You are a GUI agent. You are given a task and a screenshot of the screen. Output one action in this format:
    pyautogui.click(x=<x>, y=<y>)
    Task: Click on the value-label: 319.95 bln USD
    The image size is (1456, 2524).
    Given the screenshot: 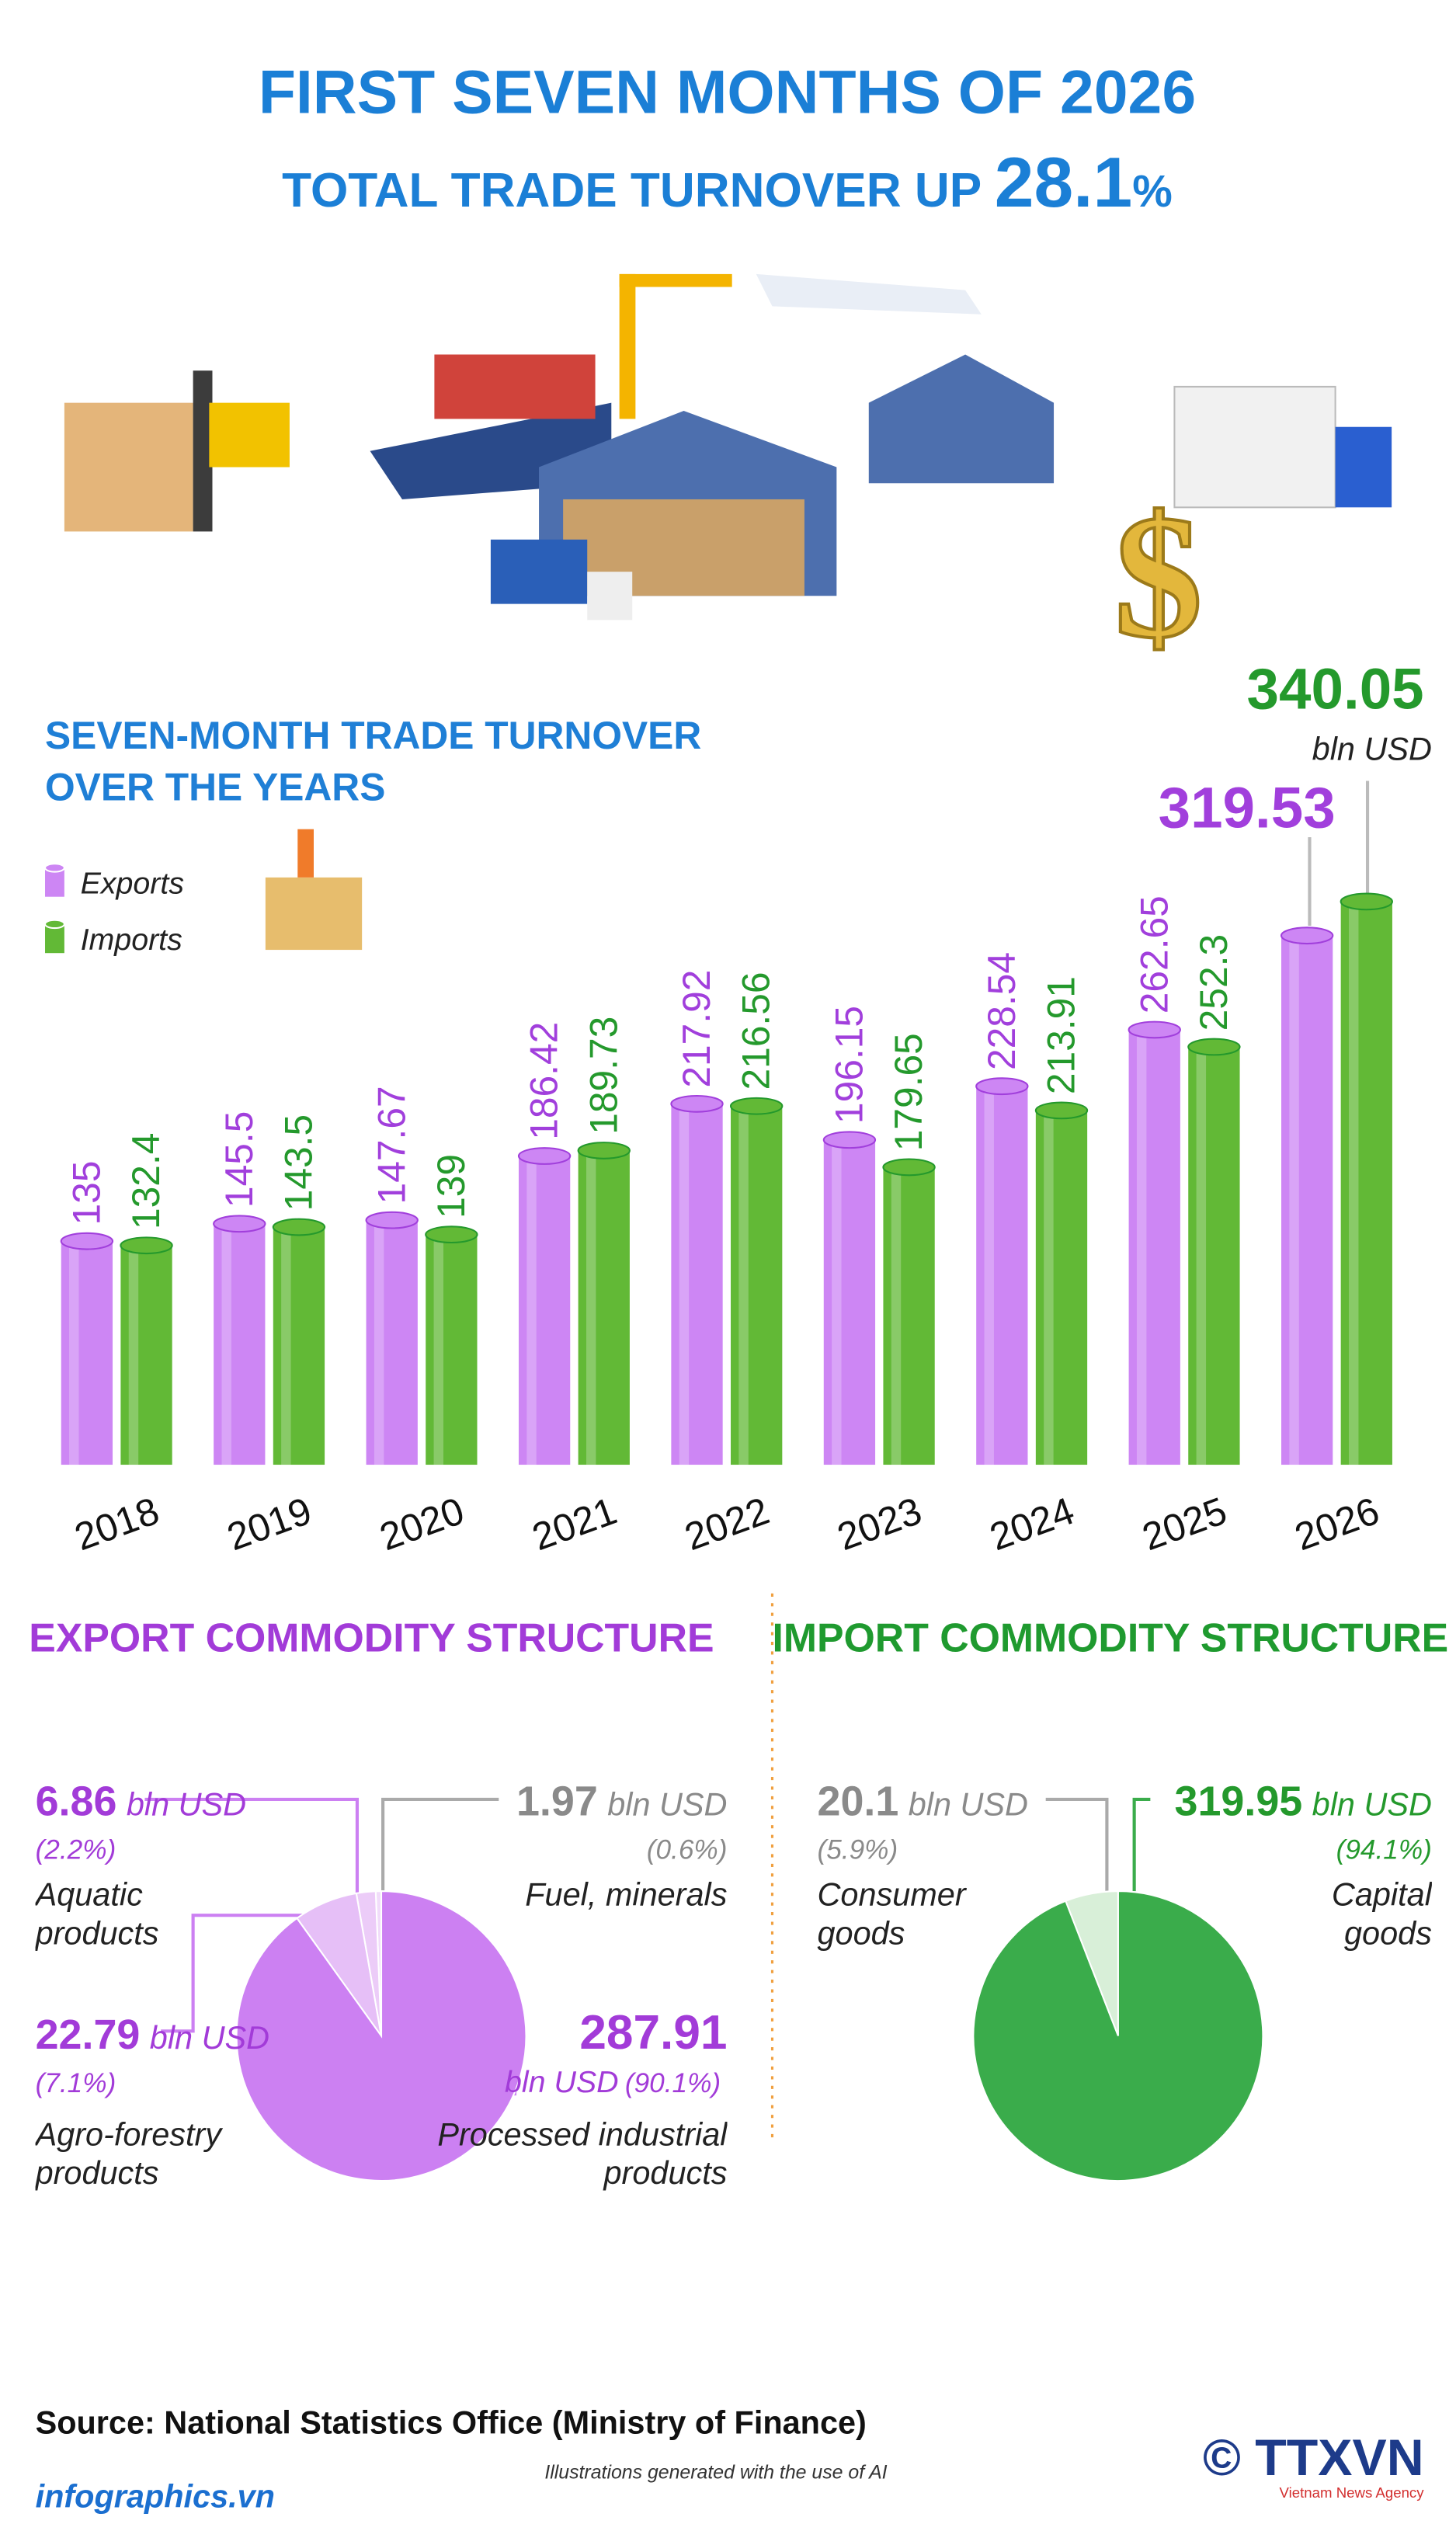 What is the action you would take?
    pyautogui.click(x=1303, y=1801)
    